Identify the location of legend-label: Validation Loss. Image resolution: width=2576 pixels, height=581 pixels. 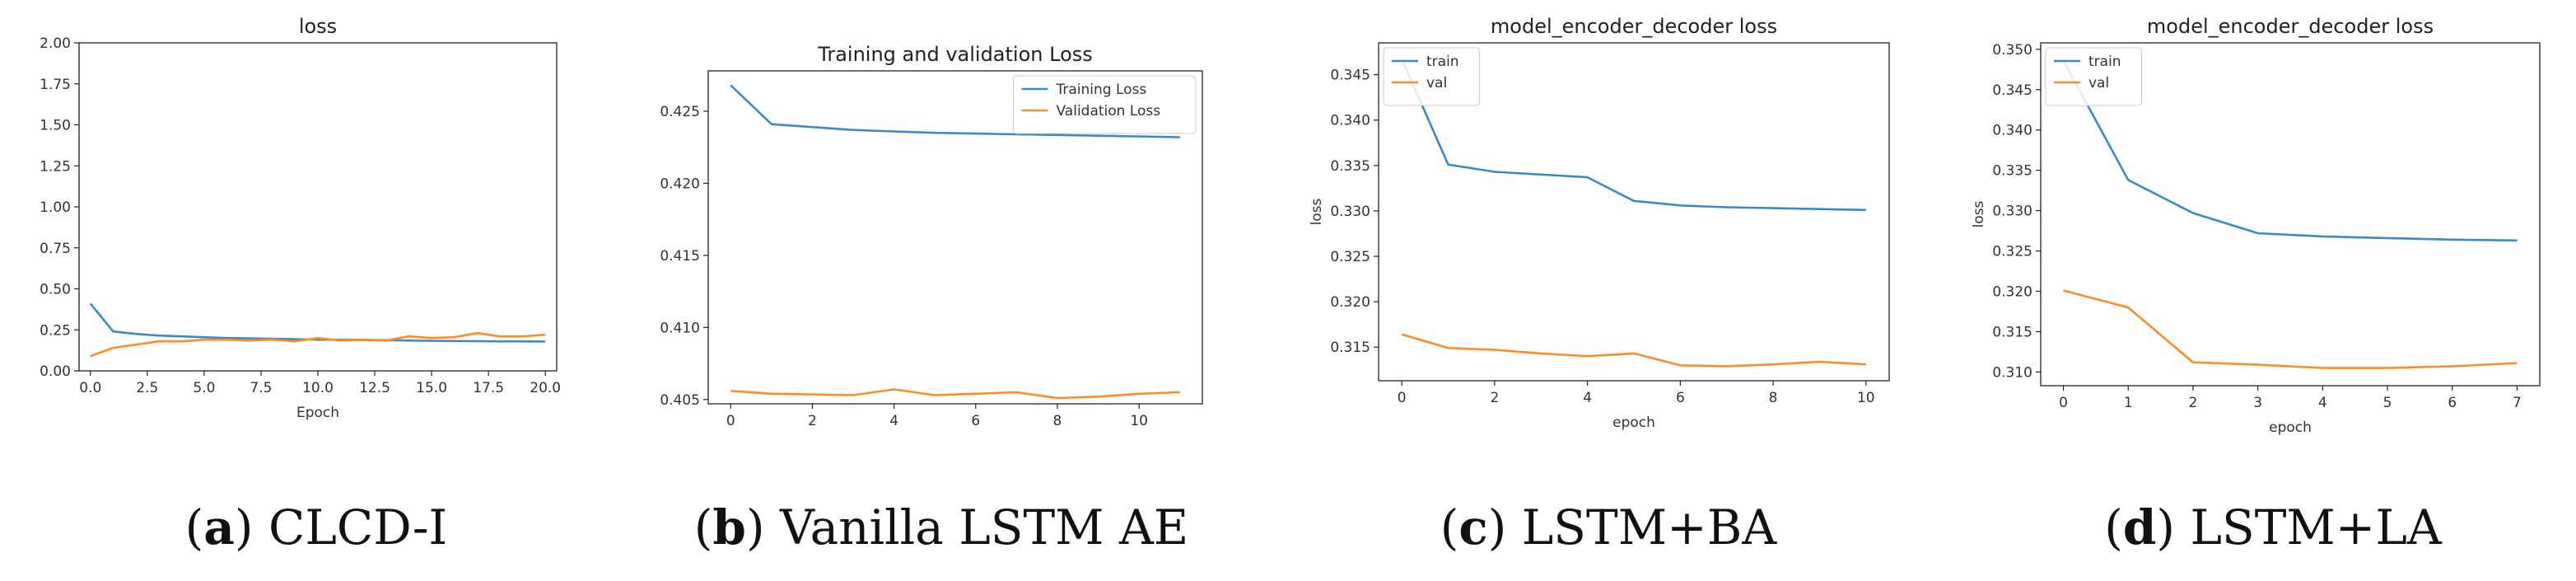
(1109, 111).